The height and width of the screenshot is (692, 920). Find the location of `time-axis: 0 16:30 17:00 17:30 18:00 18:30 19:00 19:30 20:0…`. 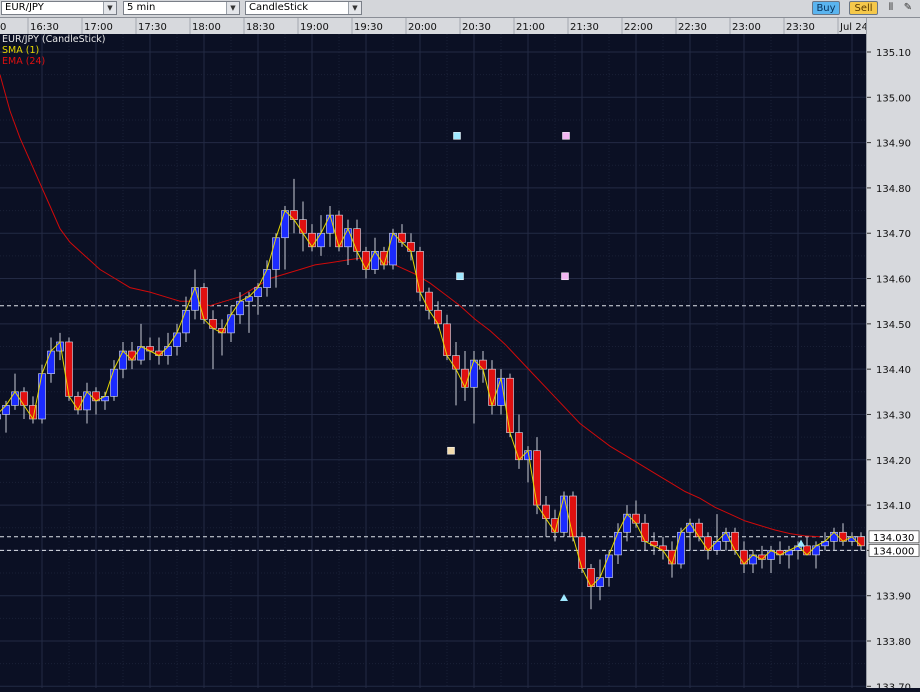

time-axis: 0 16:30 17:00 17:30 18:00 18:30 19:00 19:30 20:0… is located at coordinates (434, 26).